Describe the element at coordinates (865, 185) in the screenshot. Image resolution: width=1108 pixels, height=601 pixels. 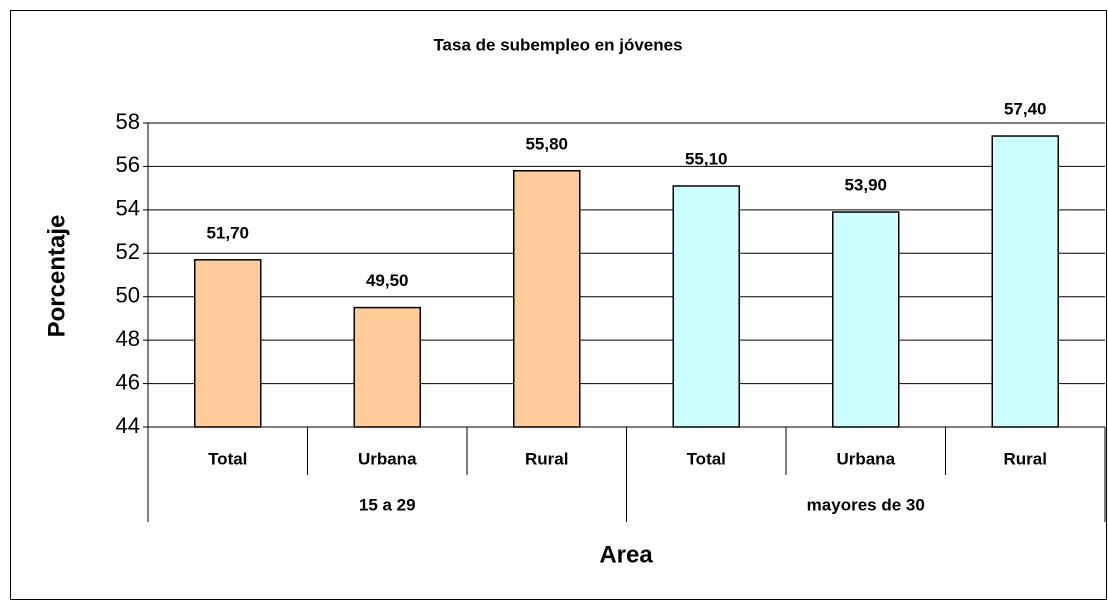
I see `value-label: 53,90` at that location.